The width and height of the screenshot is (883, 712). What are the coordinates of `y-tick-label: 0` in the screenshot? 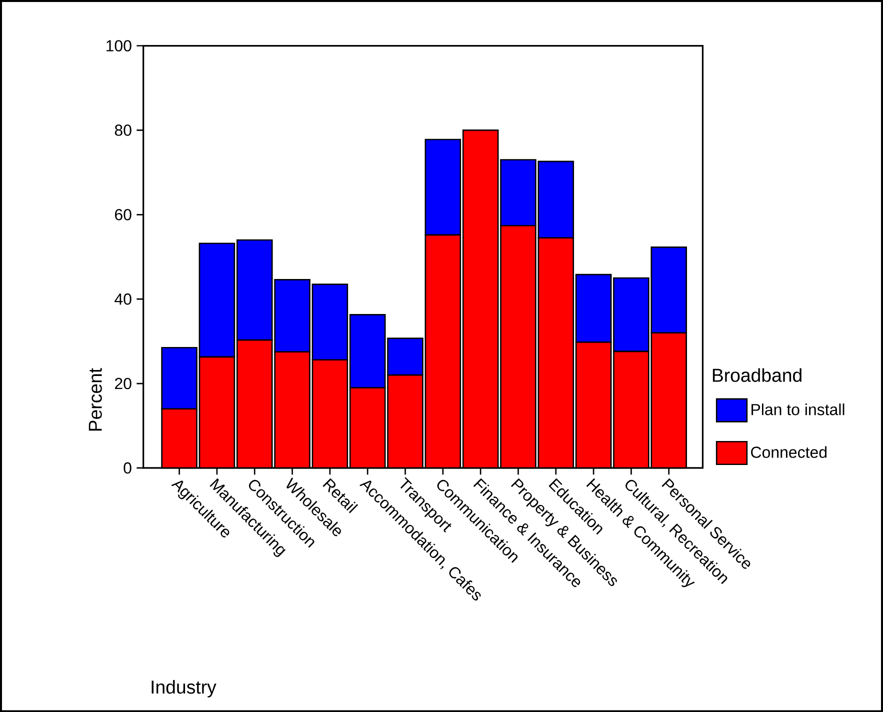 It's located at (128, 468).